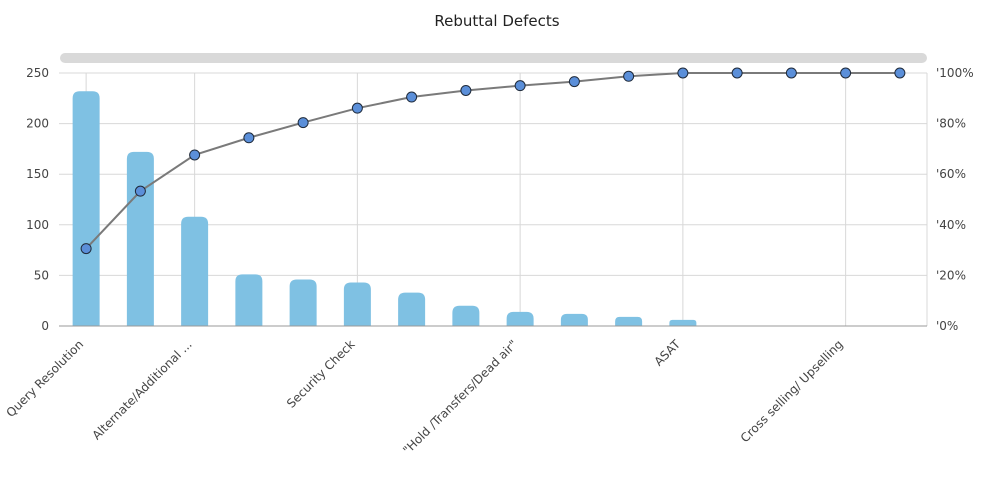 The width and height of the screenshot is (994, 500). What do you see at coordinates (45, 326) in the screenshot?
I see `y-tick-label: 0` at bounding box center [45, 326].